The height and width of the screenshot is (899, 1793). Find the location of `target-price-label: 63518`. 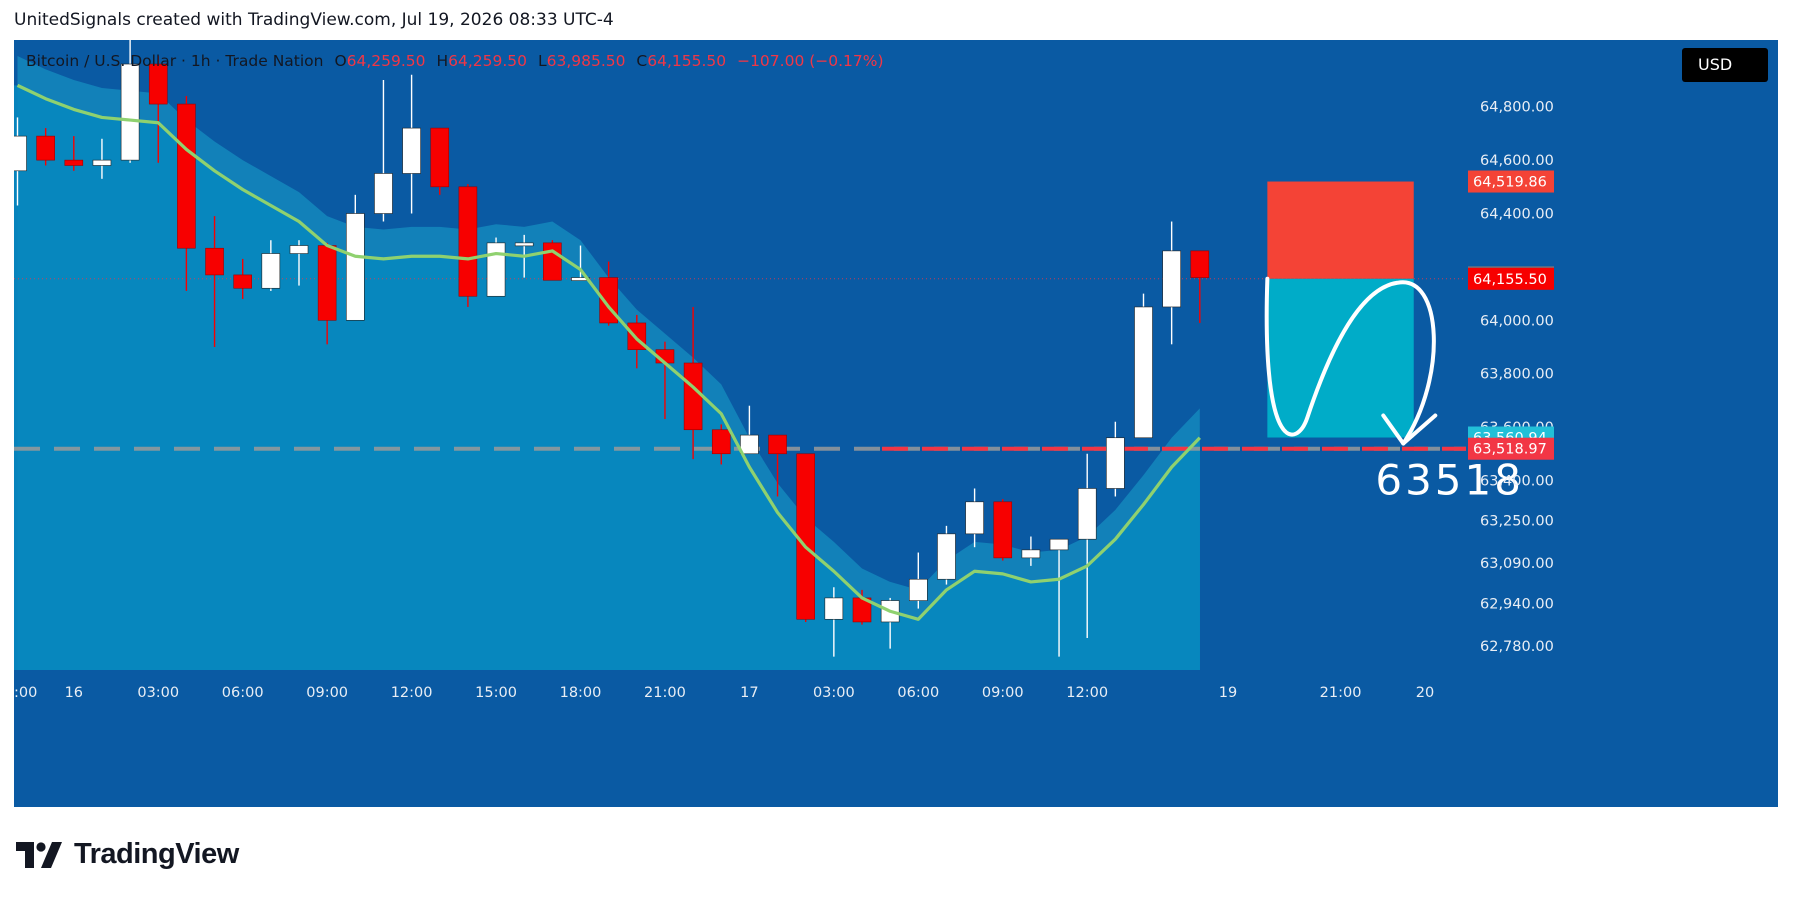

target-price-label: 63518 is located at coordinates (1449, 480).